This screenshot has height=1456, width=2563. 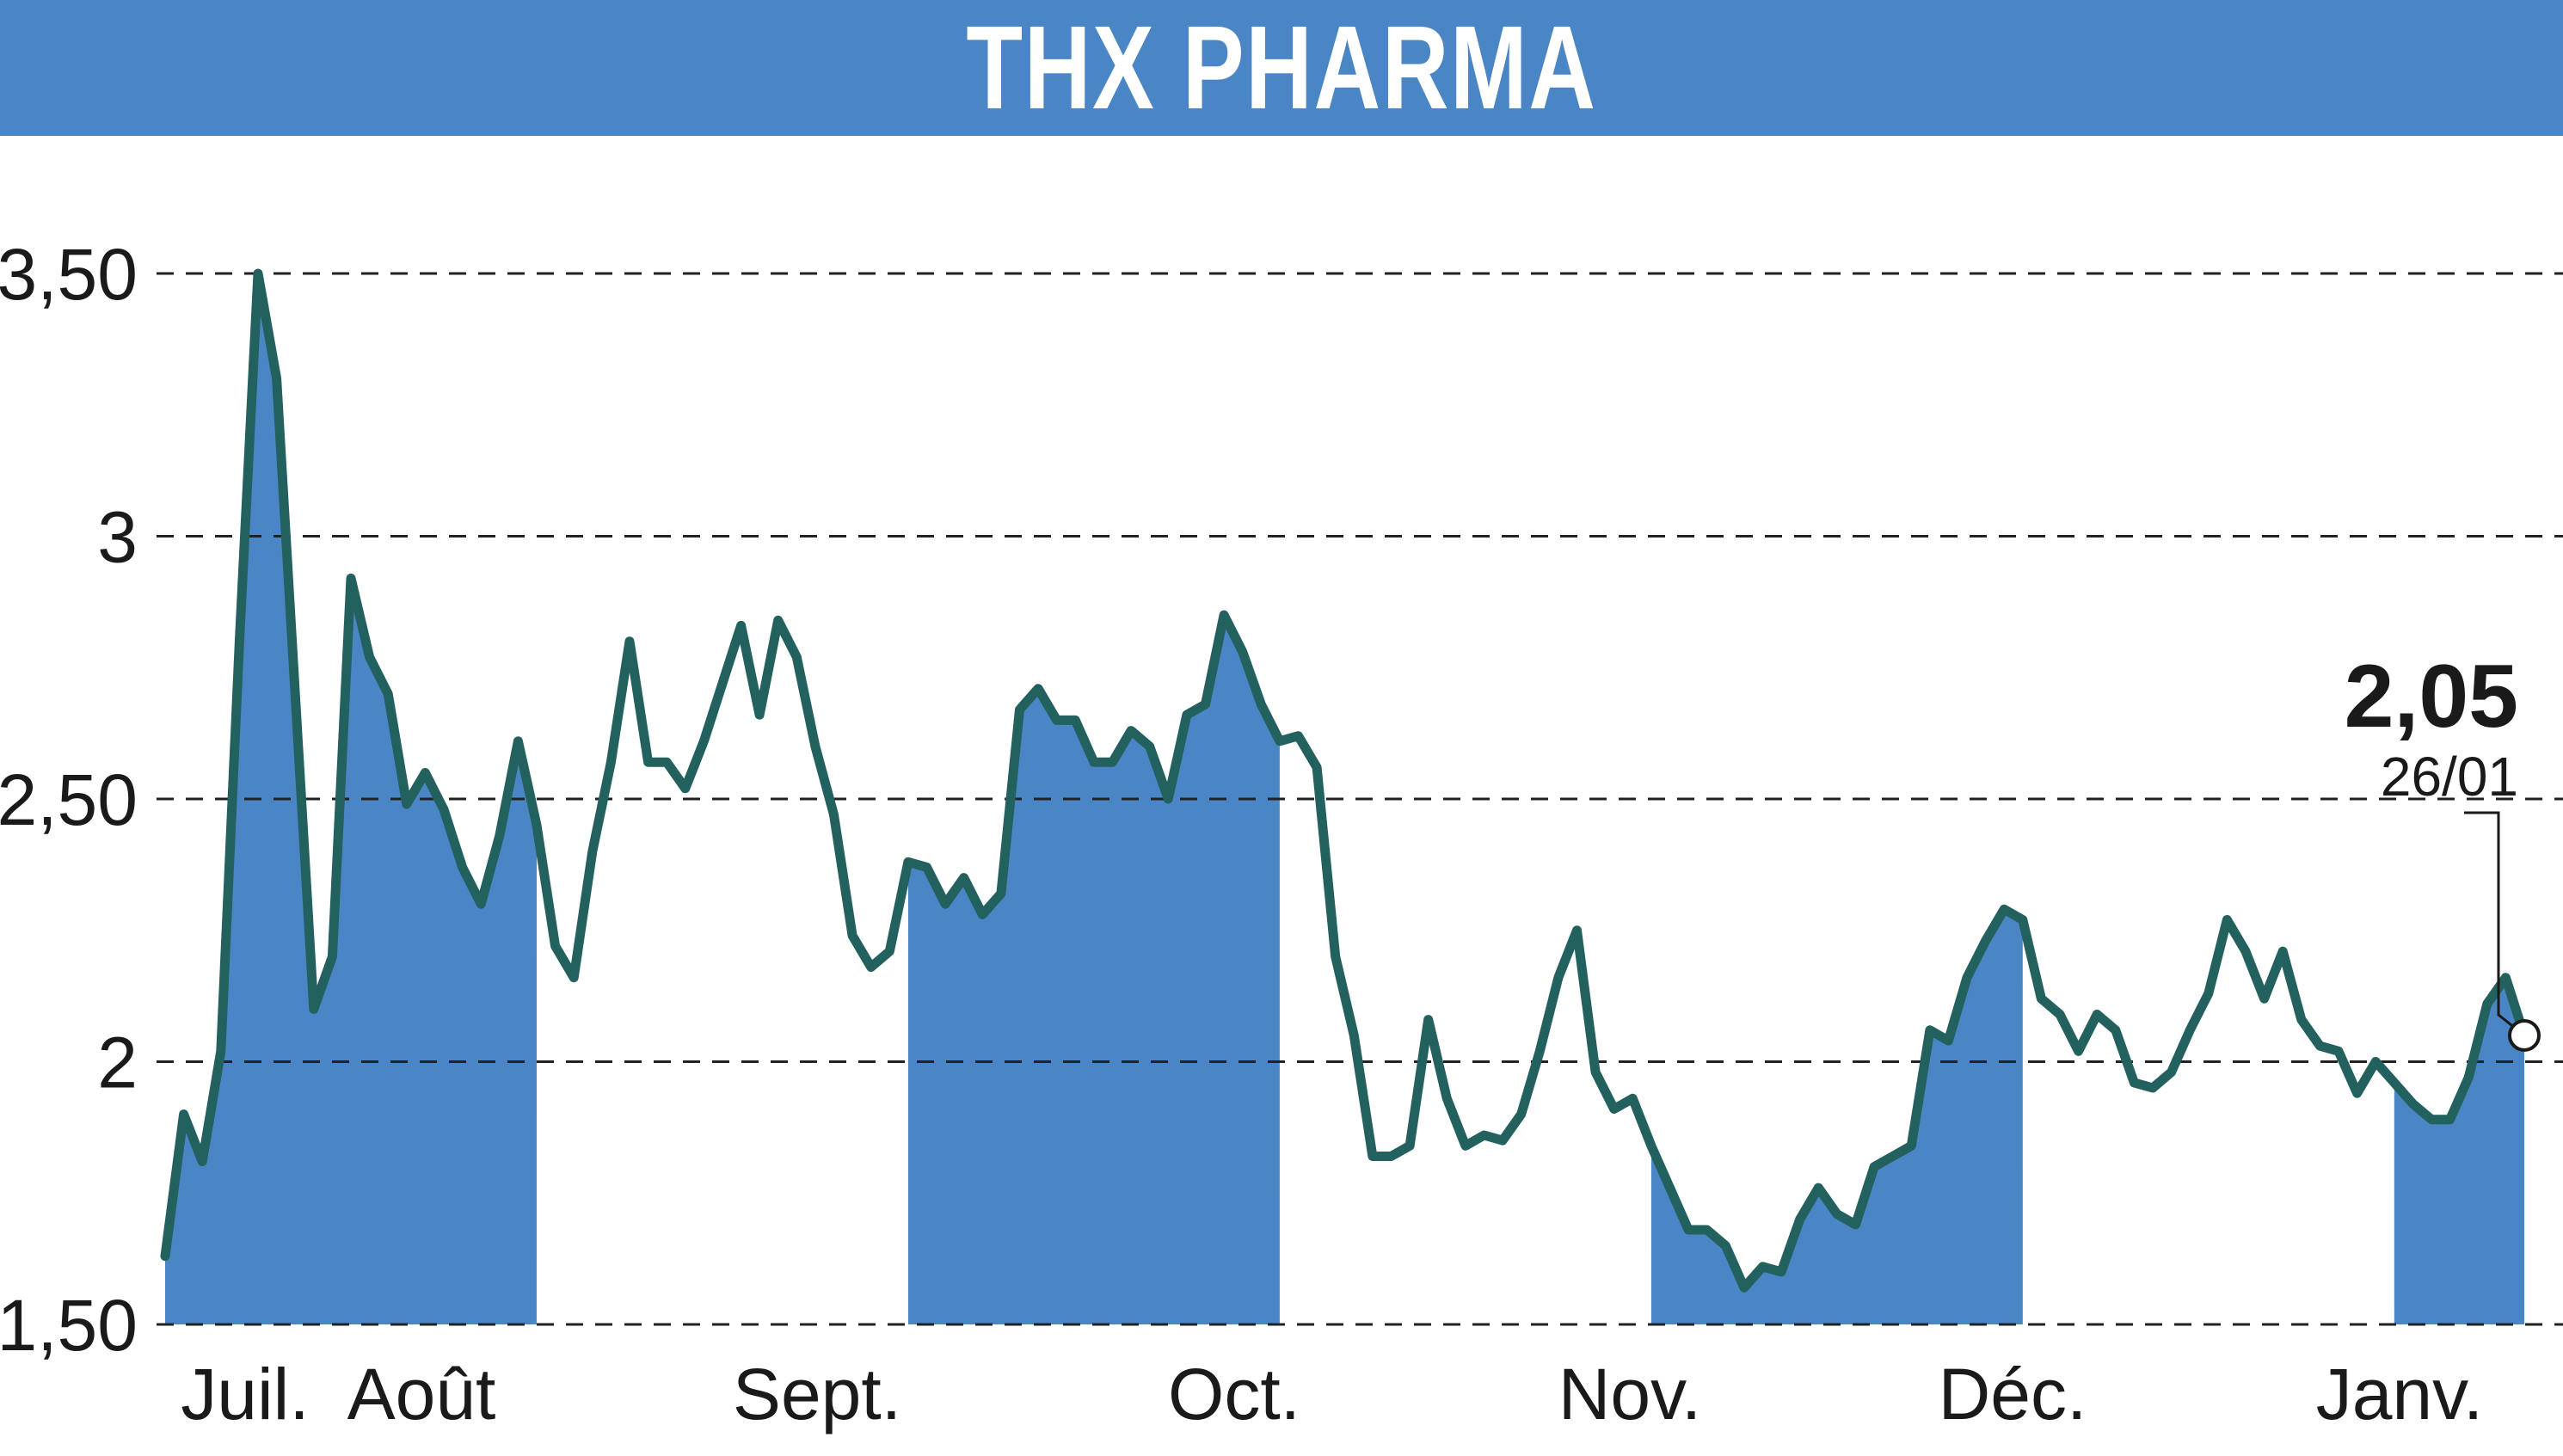 What do you see at coordinates (817, 1394) in the screenshot?
I see `month-label: Sept.` at bounding box center [817, 1394].